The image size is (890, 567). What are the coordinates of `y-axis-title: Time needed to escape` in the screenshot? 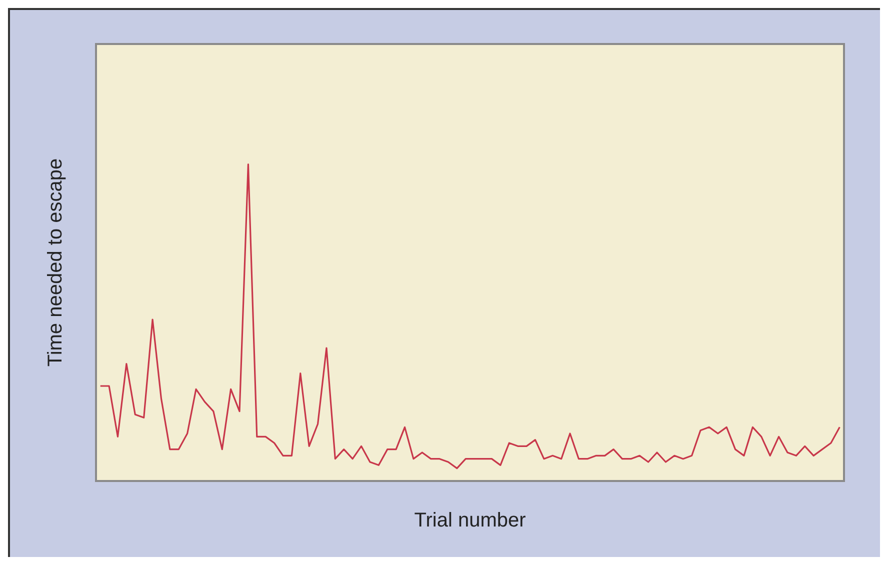 It's located at (55, 262).